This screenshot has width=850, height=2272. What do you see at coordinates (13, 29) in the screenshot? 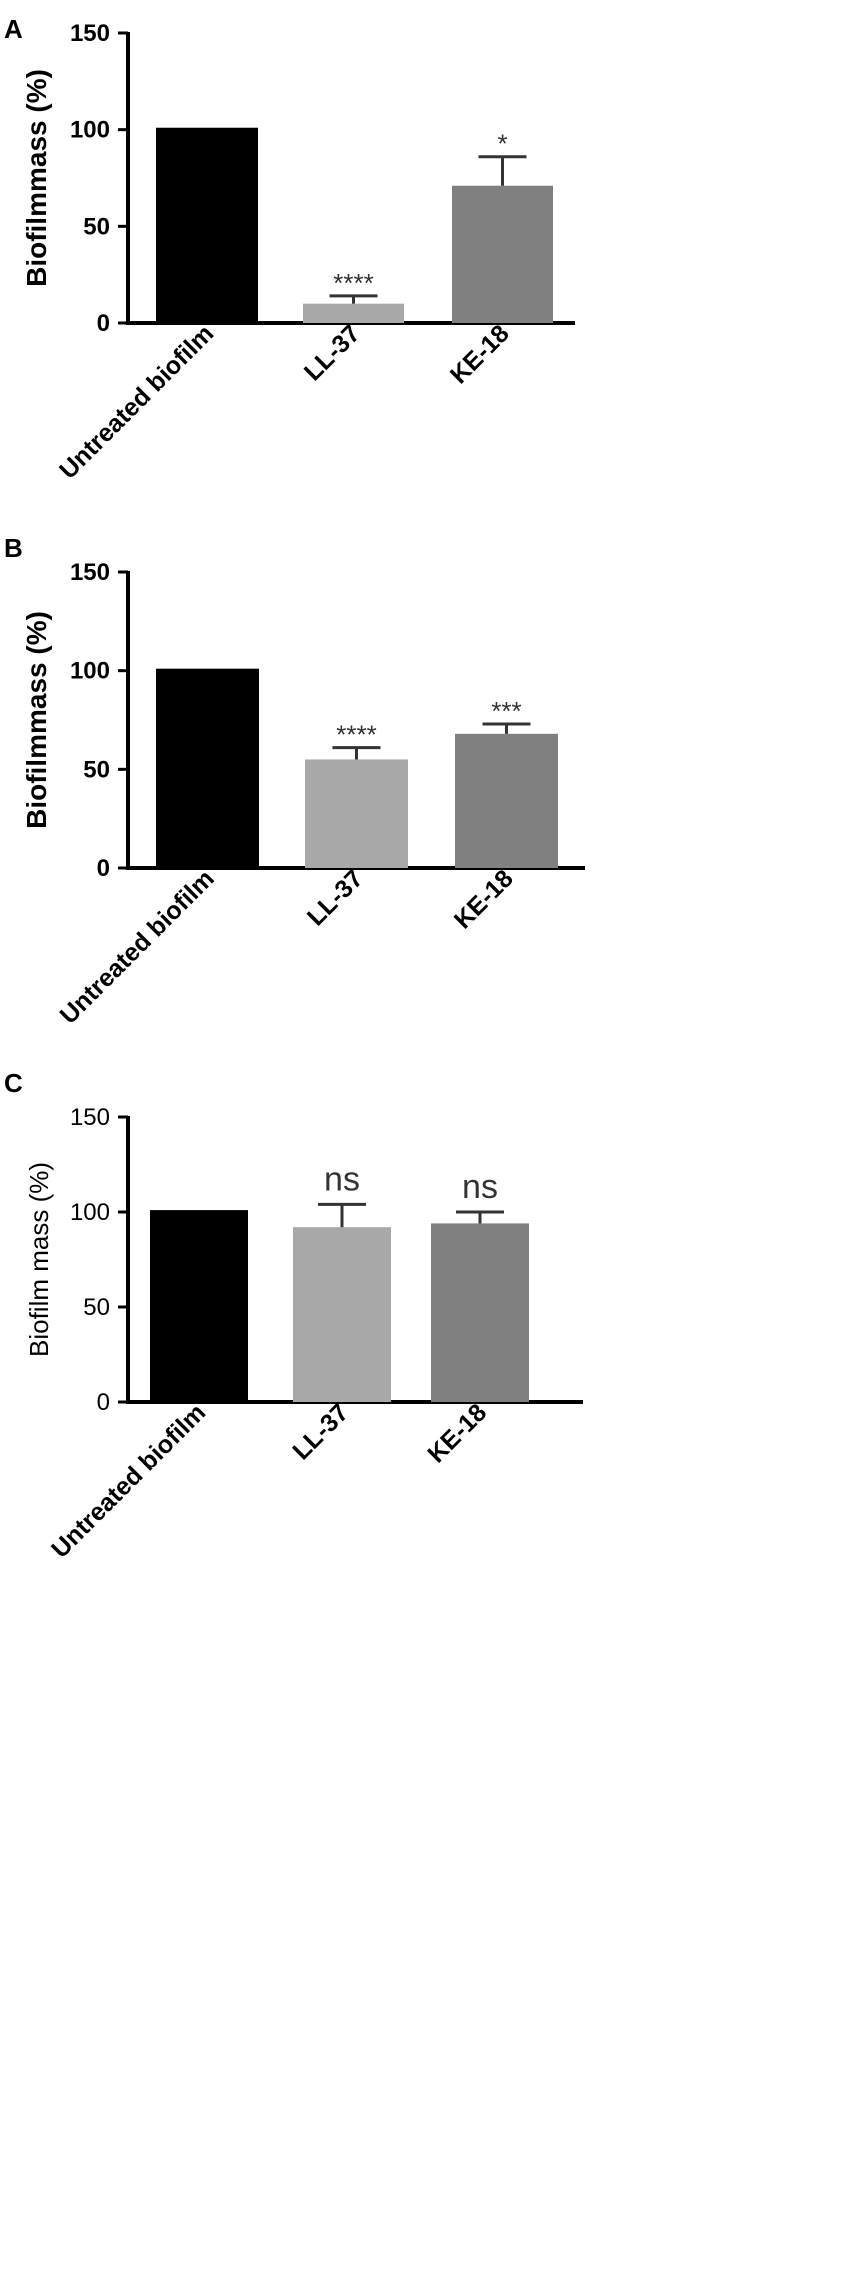
I see `panel-letter: A` at bounding box center [13, 29].